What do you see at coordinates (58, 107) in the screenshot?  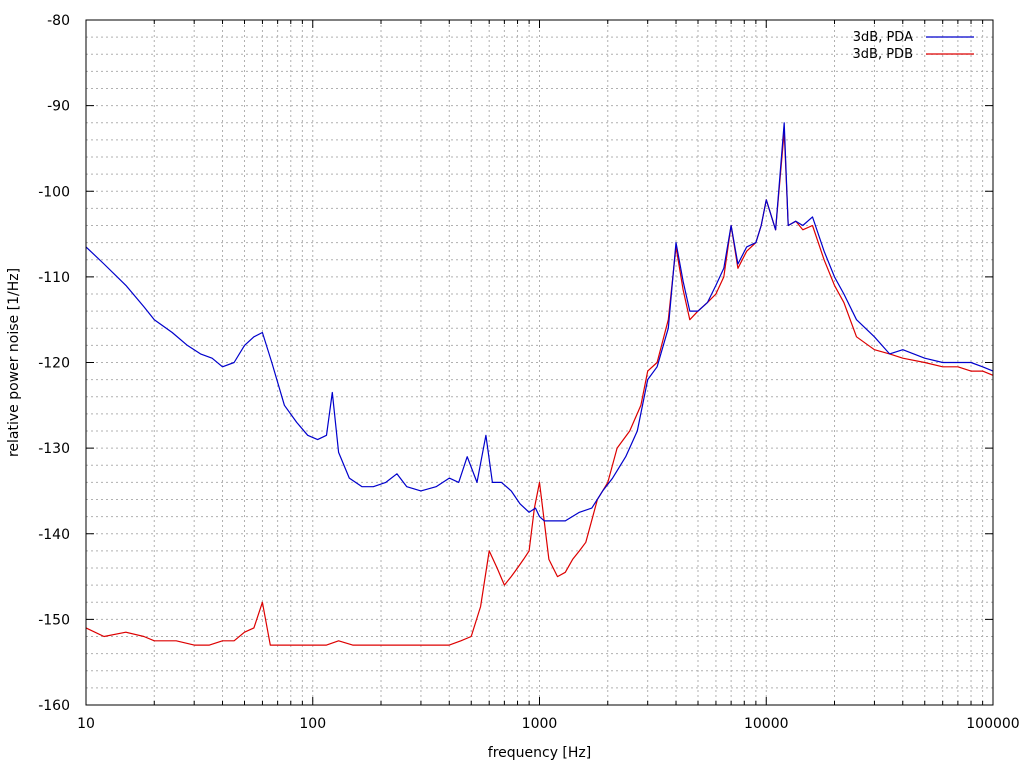 I see `y-tick-label: -90` at bounding box center [58, 107].